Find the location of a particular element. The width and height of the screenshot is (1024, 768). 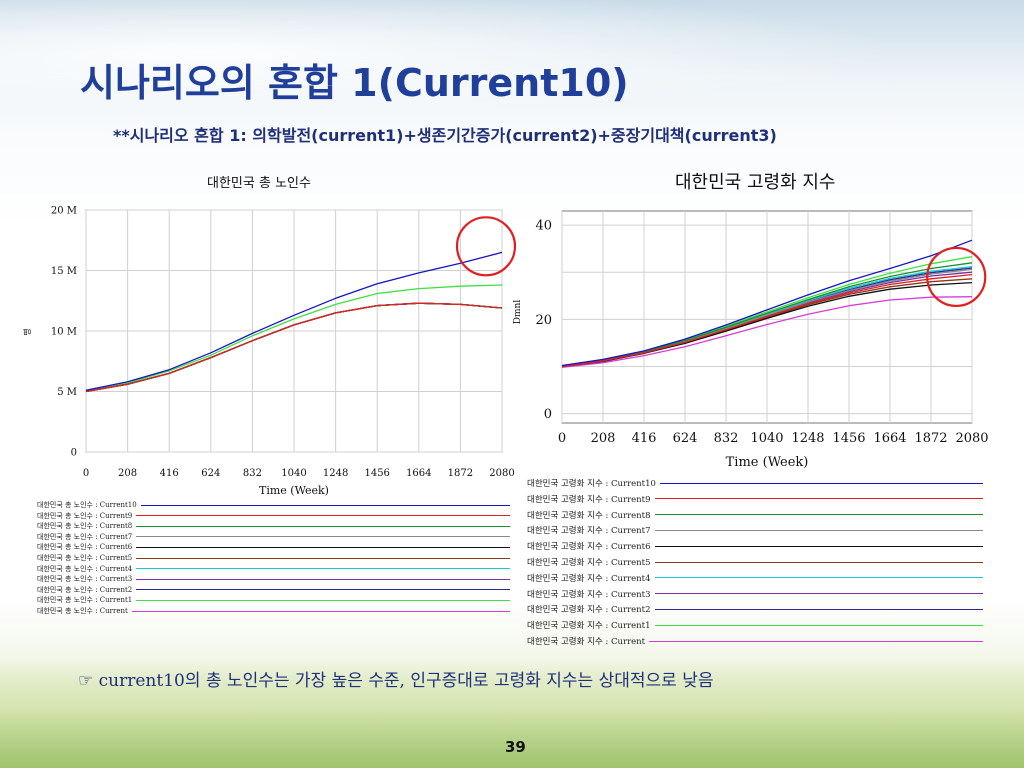

legend-entry: 대한민국 총 노인수 : Current8 is located at coordinates (273, 526).